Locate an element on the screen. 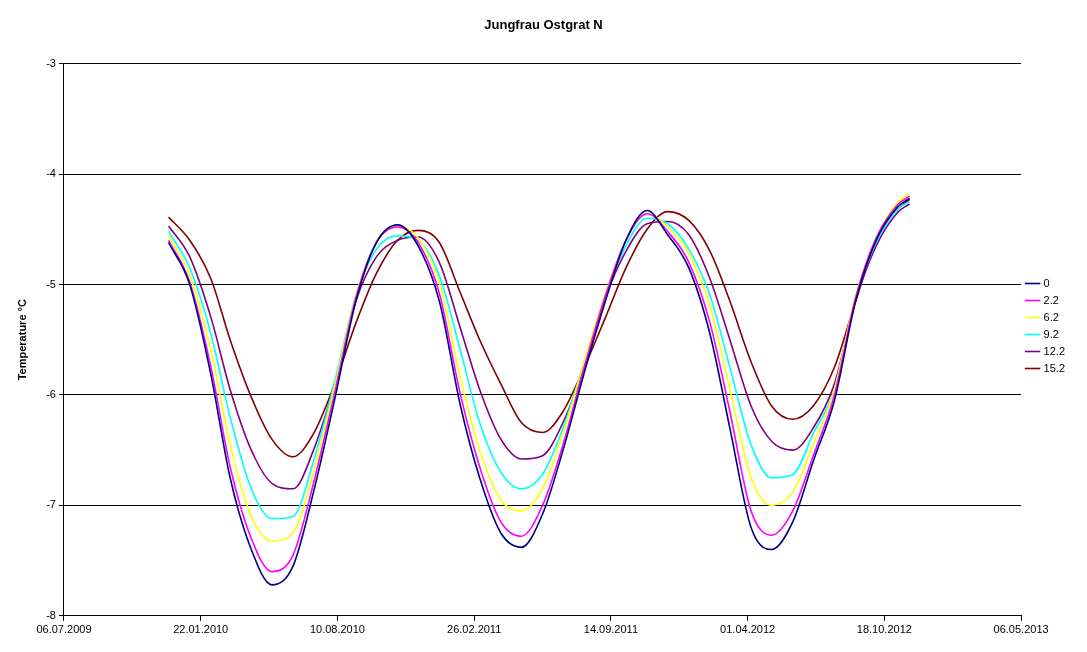  x-tick-label: 14.09.2011 is located at coordinates (611, 629).